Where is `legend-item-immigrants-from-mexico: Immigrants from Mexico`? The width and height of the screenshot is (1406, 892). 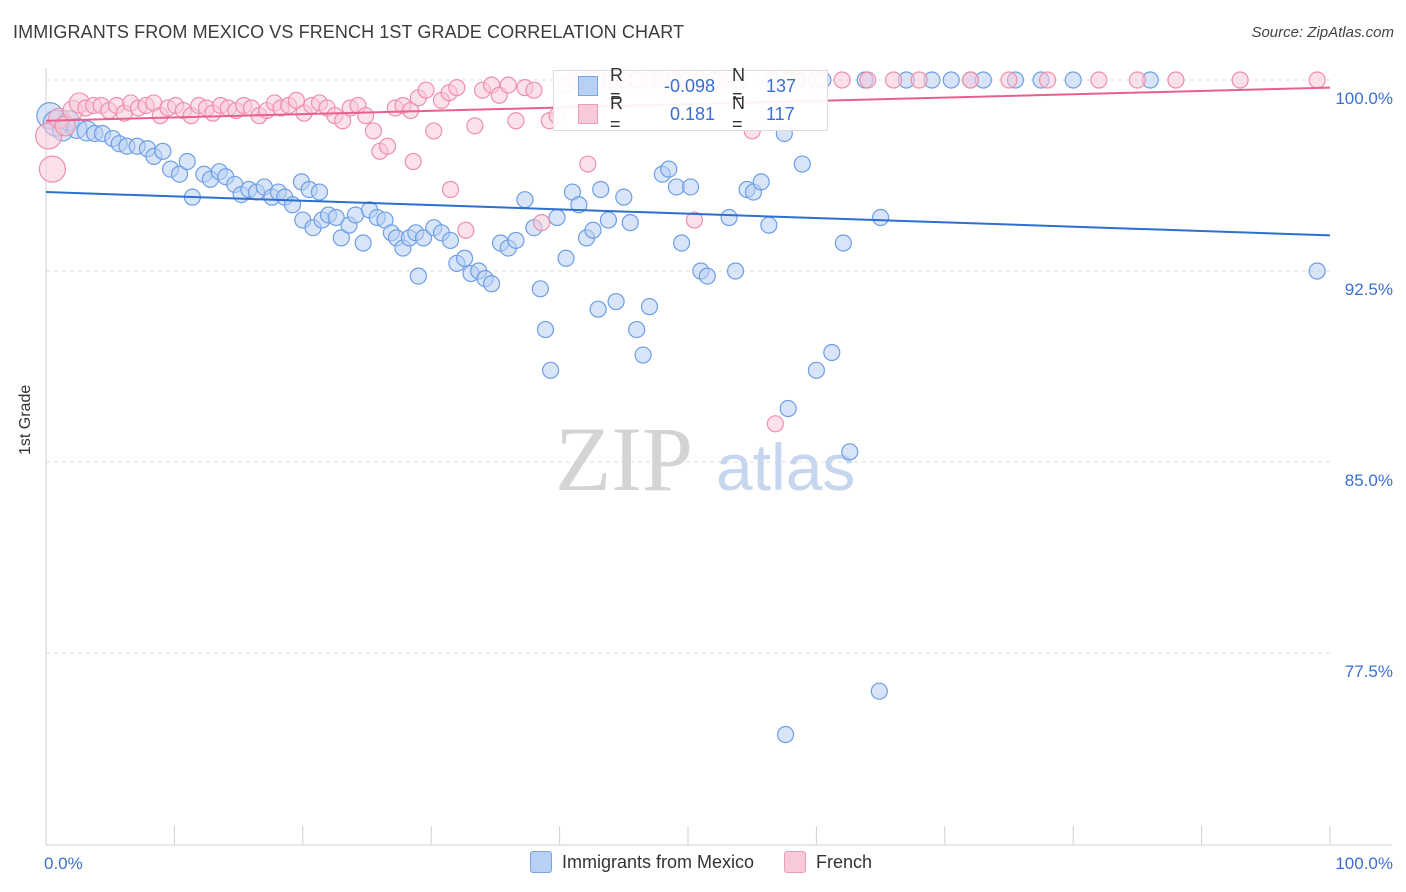
legend-item-immigrants-from-mexico: Immigrants from Mexico is located at coordinates (642, 862).